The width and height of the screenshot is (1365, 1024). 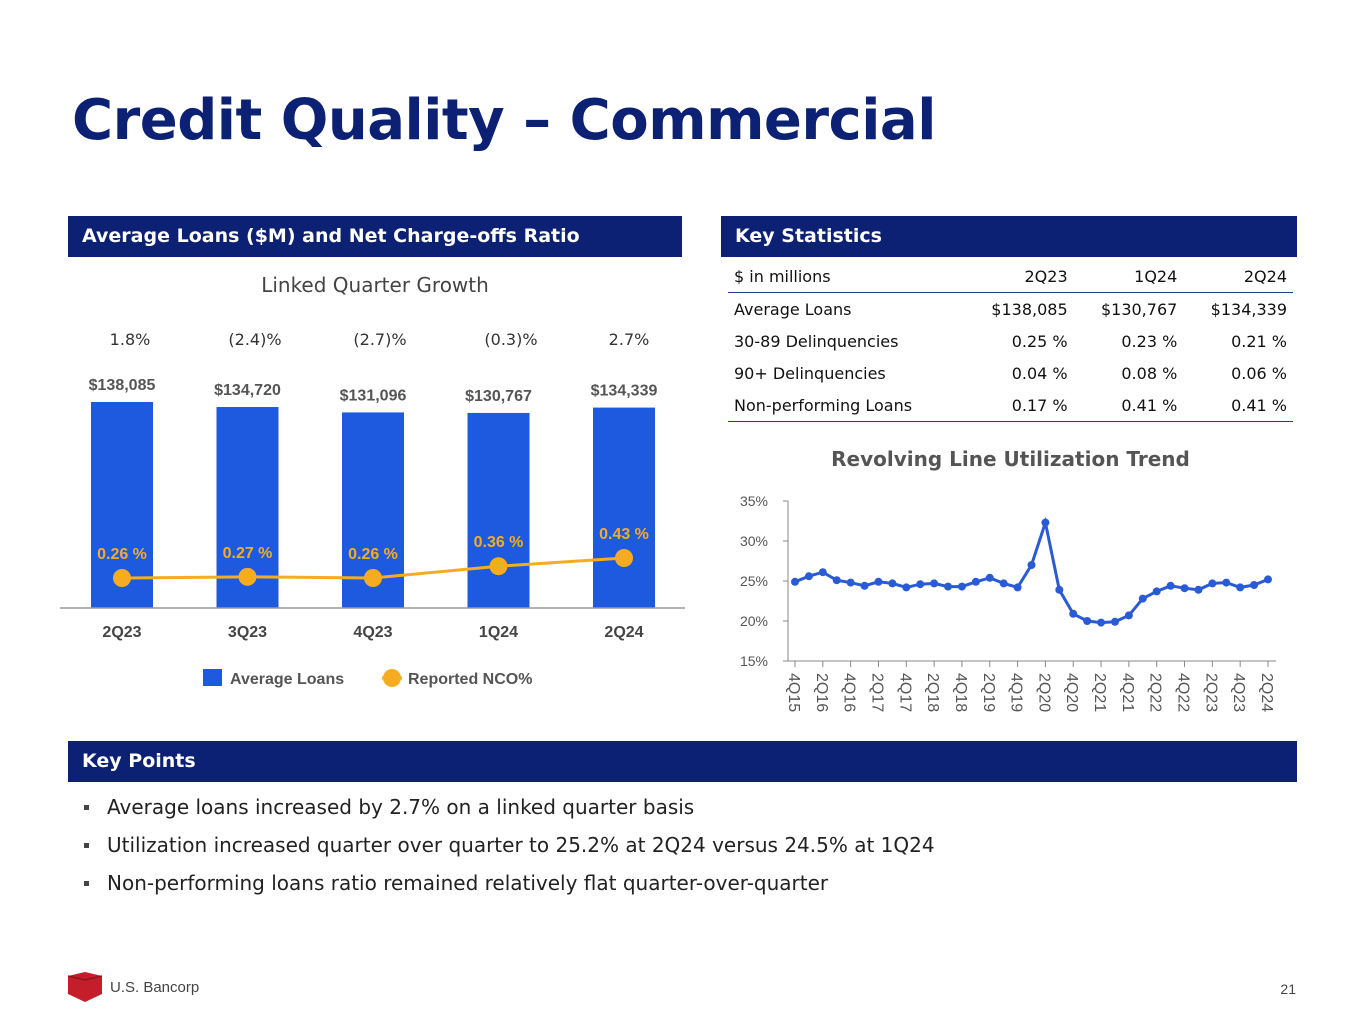 What do you see at coordinates (846, 276) in the screenshot?
I see `column-header: $ in millions` at bounding box center [846, 276].